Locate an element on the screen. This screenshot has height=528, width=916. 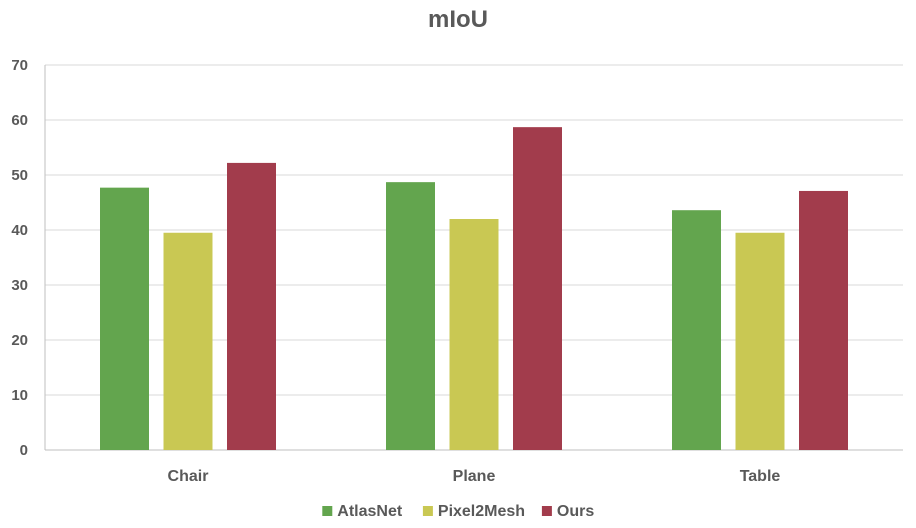
y-tick-label: 10 is located at coordinates (19, 395).